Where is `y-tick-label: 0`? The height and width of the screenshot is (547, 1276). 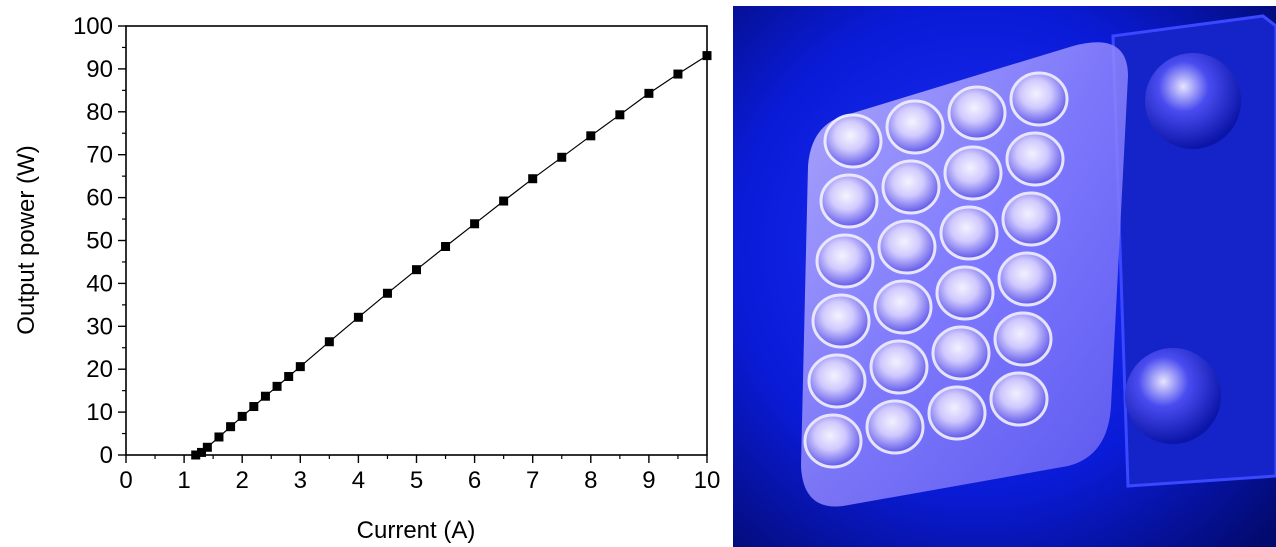 y-tick-label: 0 is located at coordinates (106, 455).